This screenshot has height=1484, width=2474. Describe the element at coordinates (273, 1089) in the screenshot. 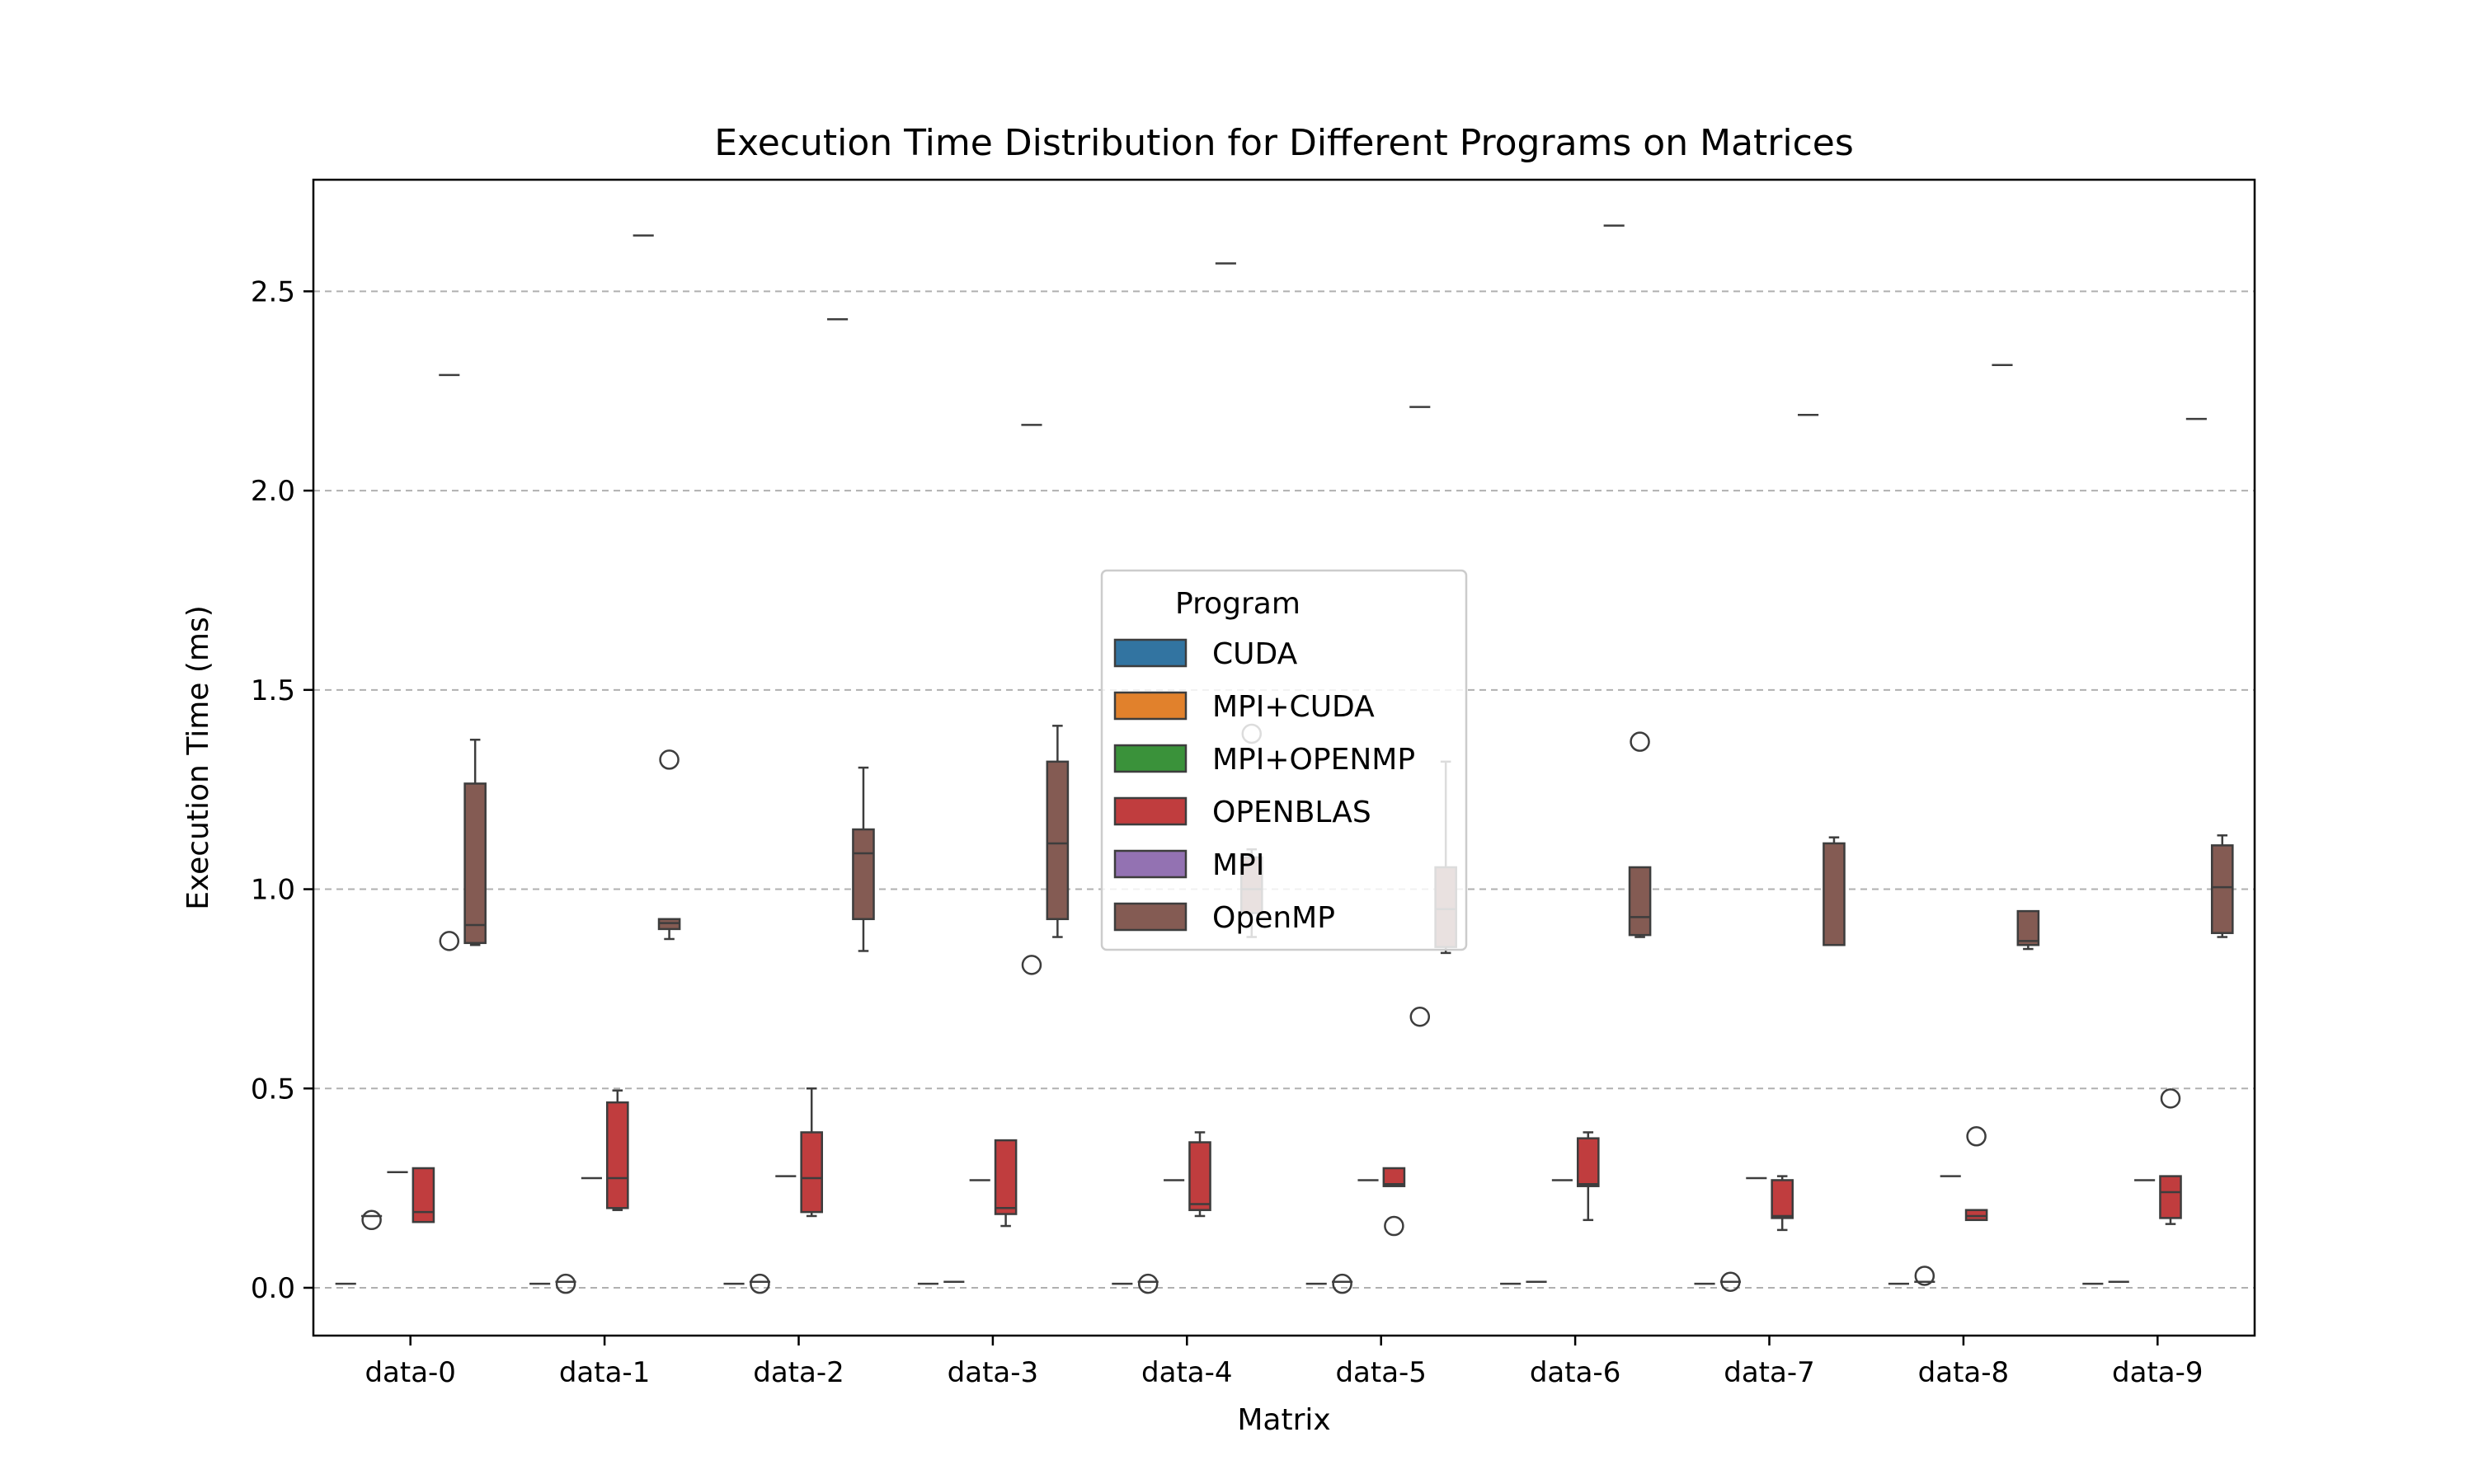

I see `y-tick-label: 0.5` at that location.